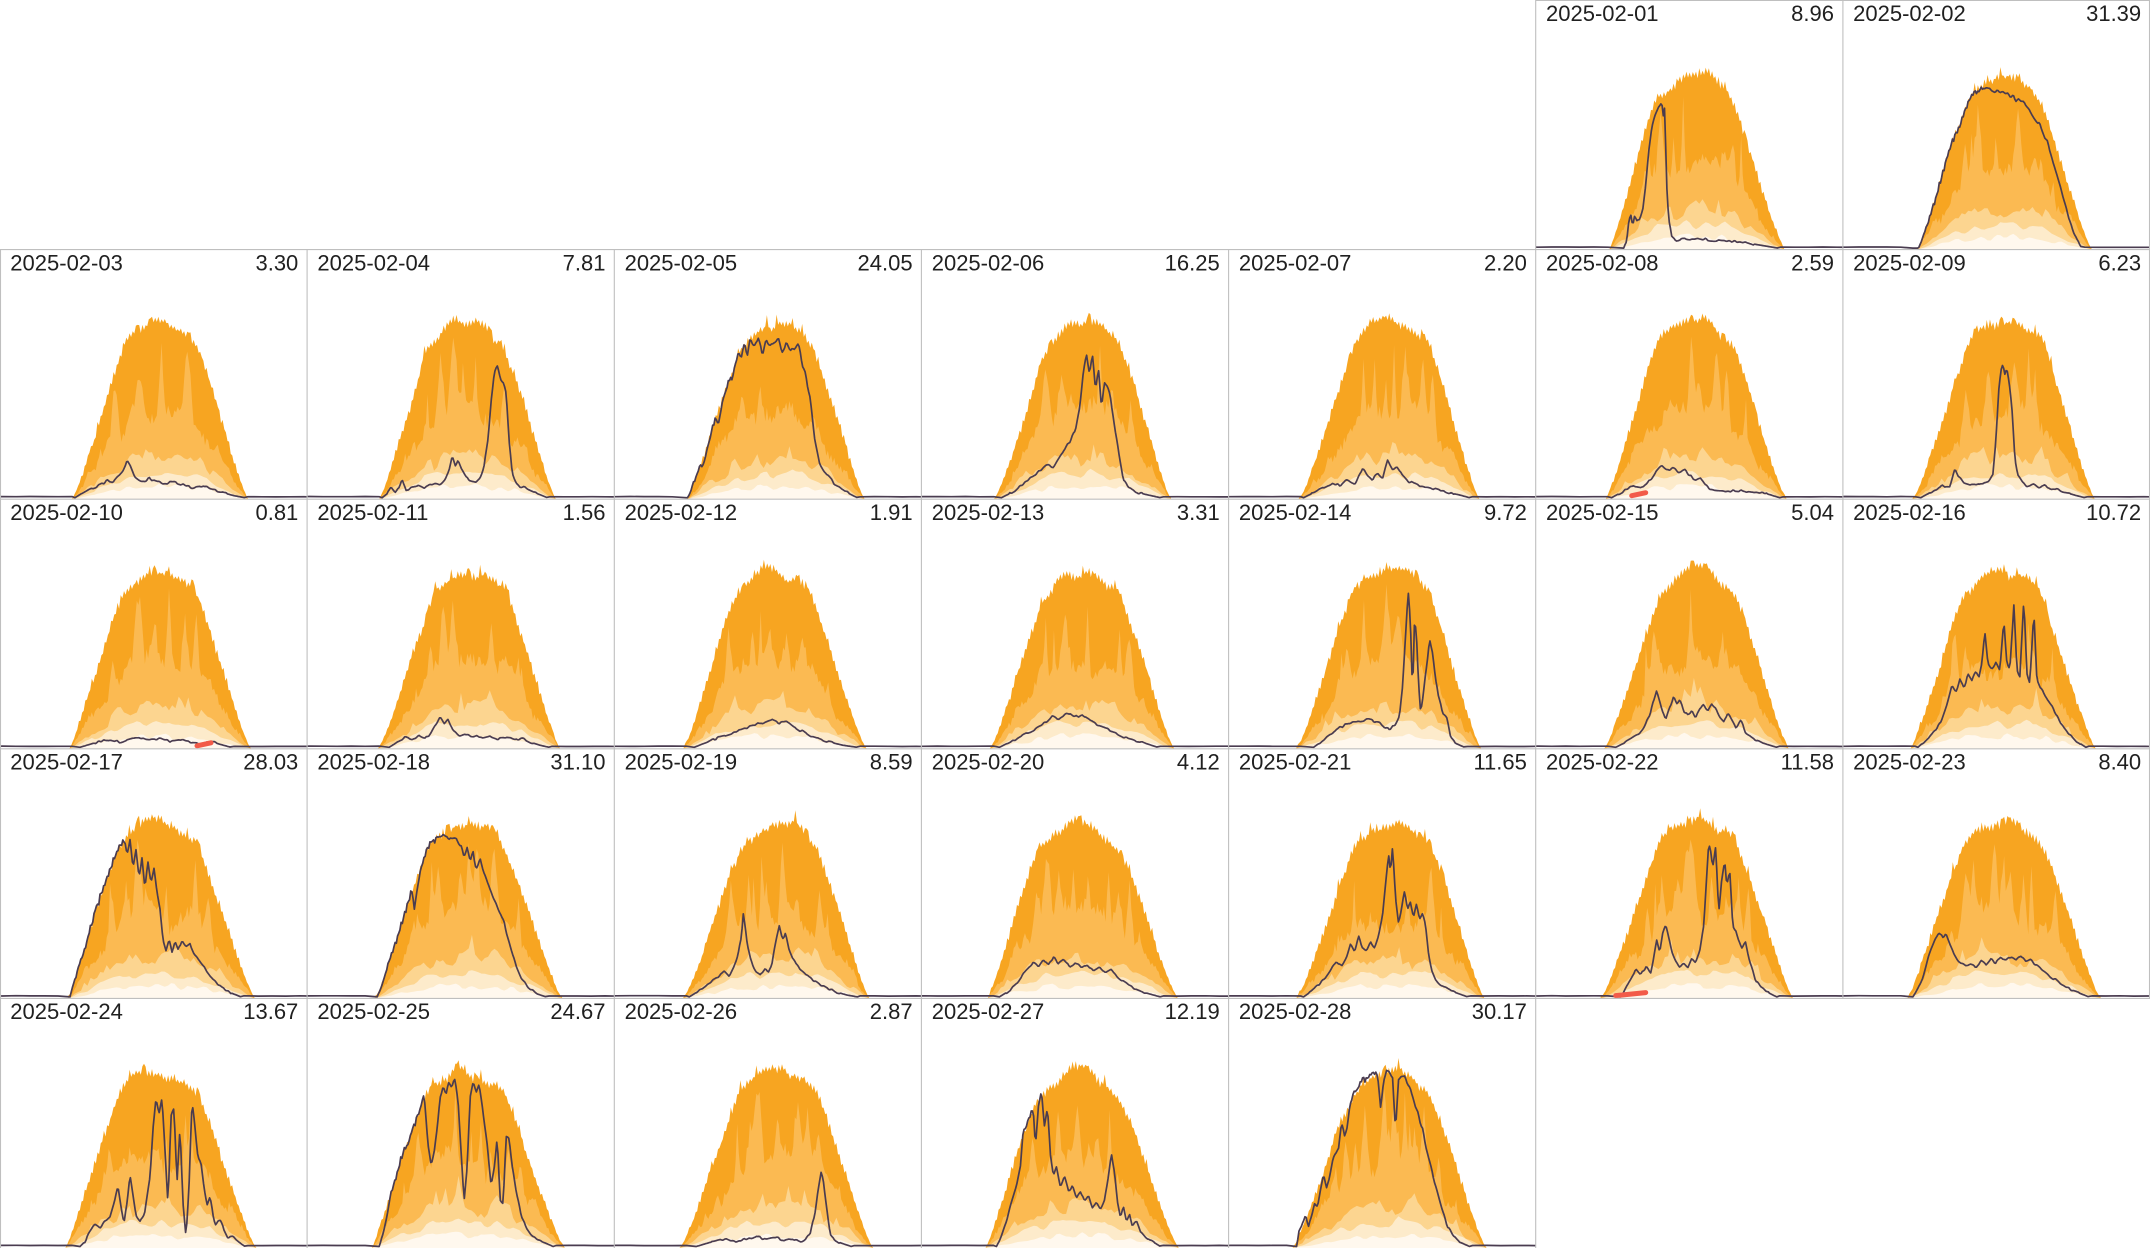 The image size is (2150, 1248). What do you see at coordinates (2113, 512) in the screenshot?
I see `svg-text: 10.72` at bounding box center [2113, 512].